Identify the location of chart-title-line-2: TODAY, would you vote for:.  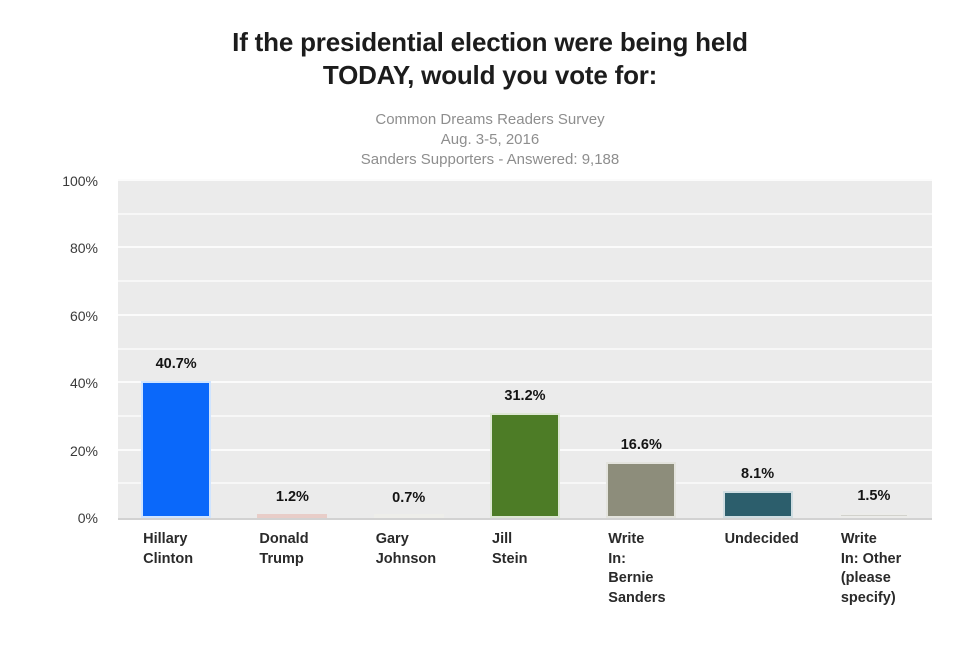
(490, 75).